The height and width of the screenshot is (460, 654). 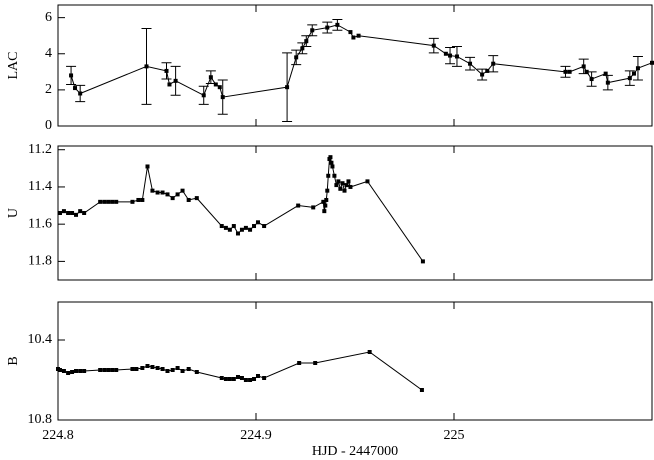 What do you see at coordinates (40, 223) in the screenshot?
I see `y-tick-label: 11.6` at bounding box center [40, 223].